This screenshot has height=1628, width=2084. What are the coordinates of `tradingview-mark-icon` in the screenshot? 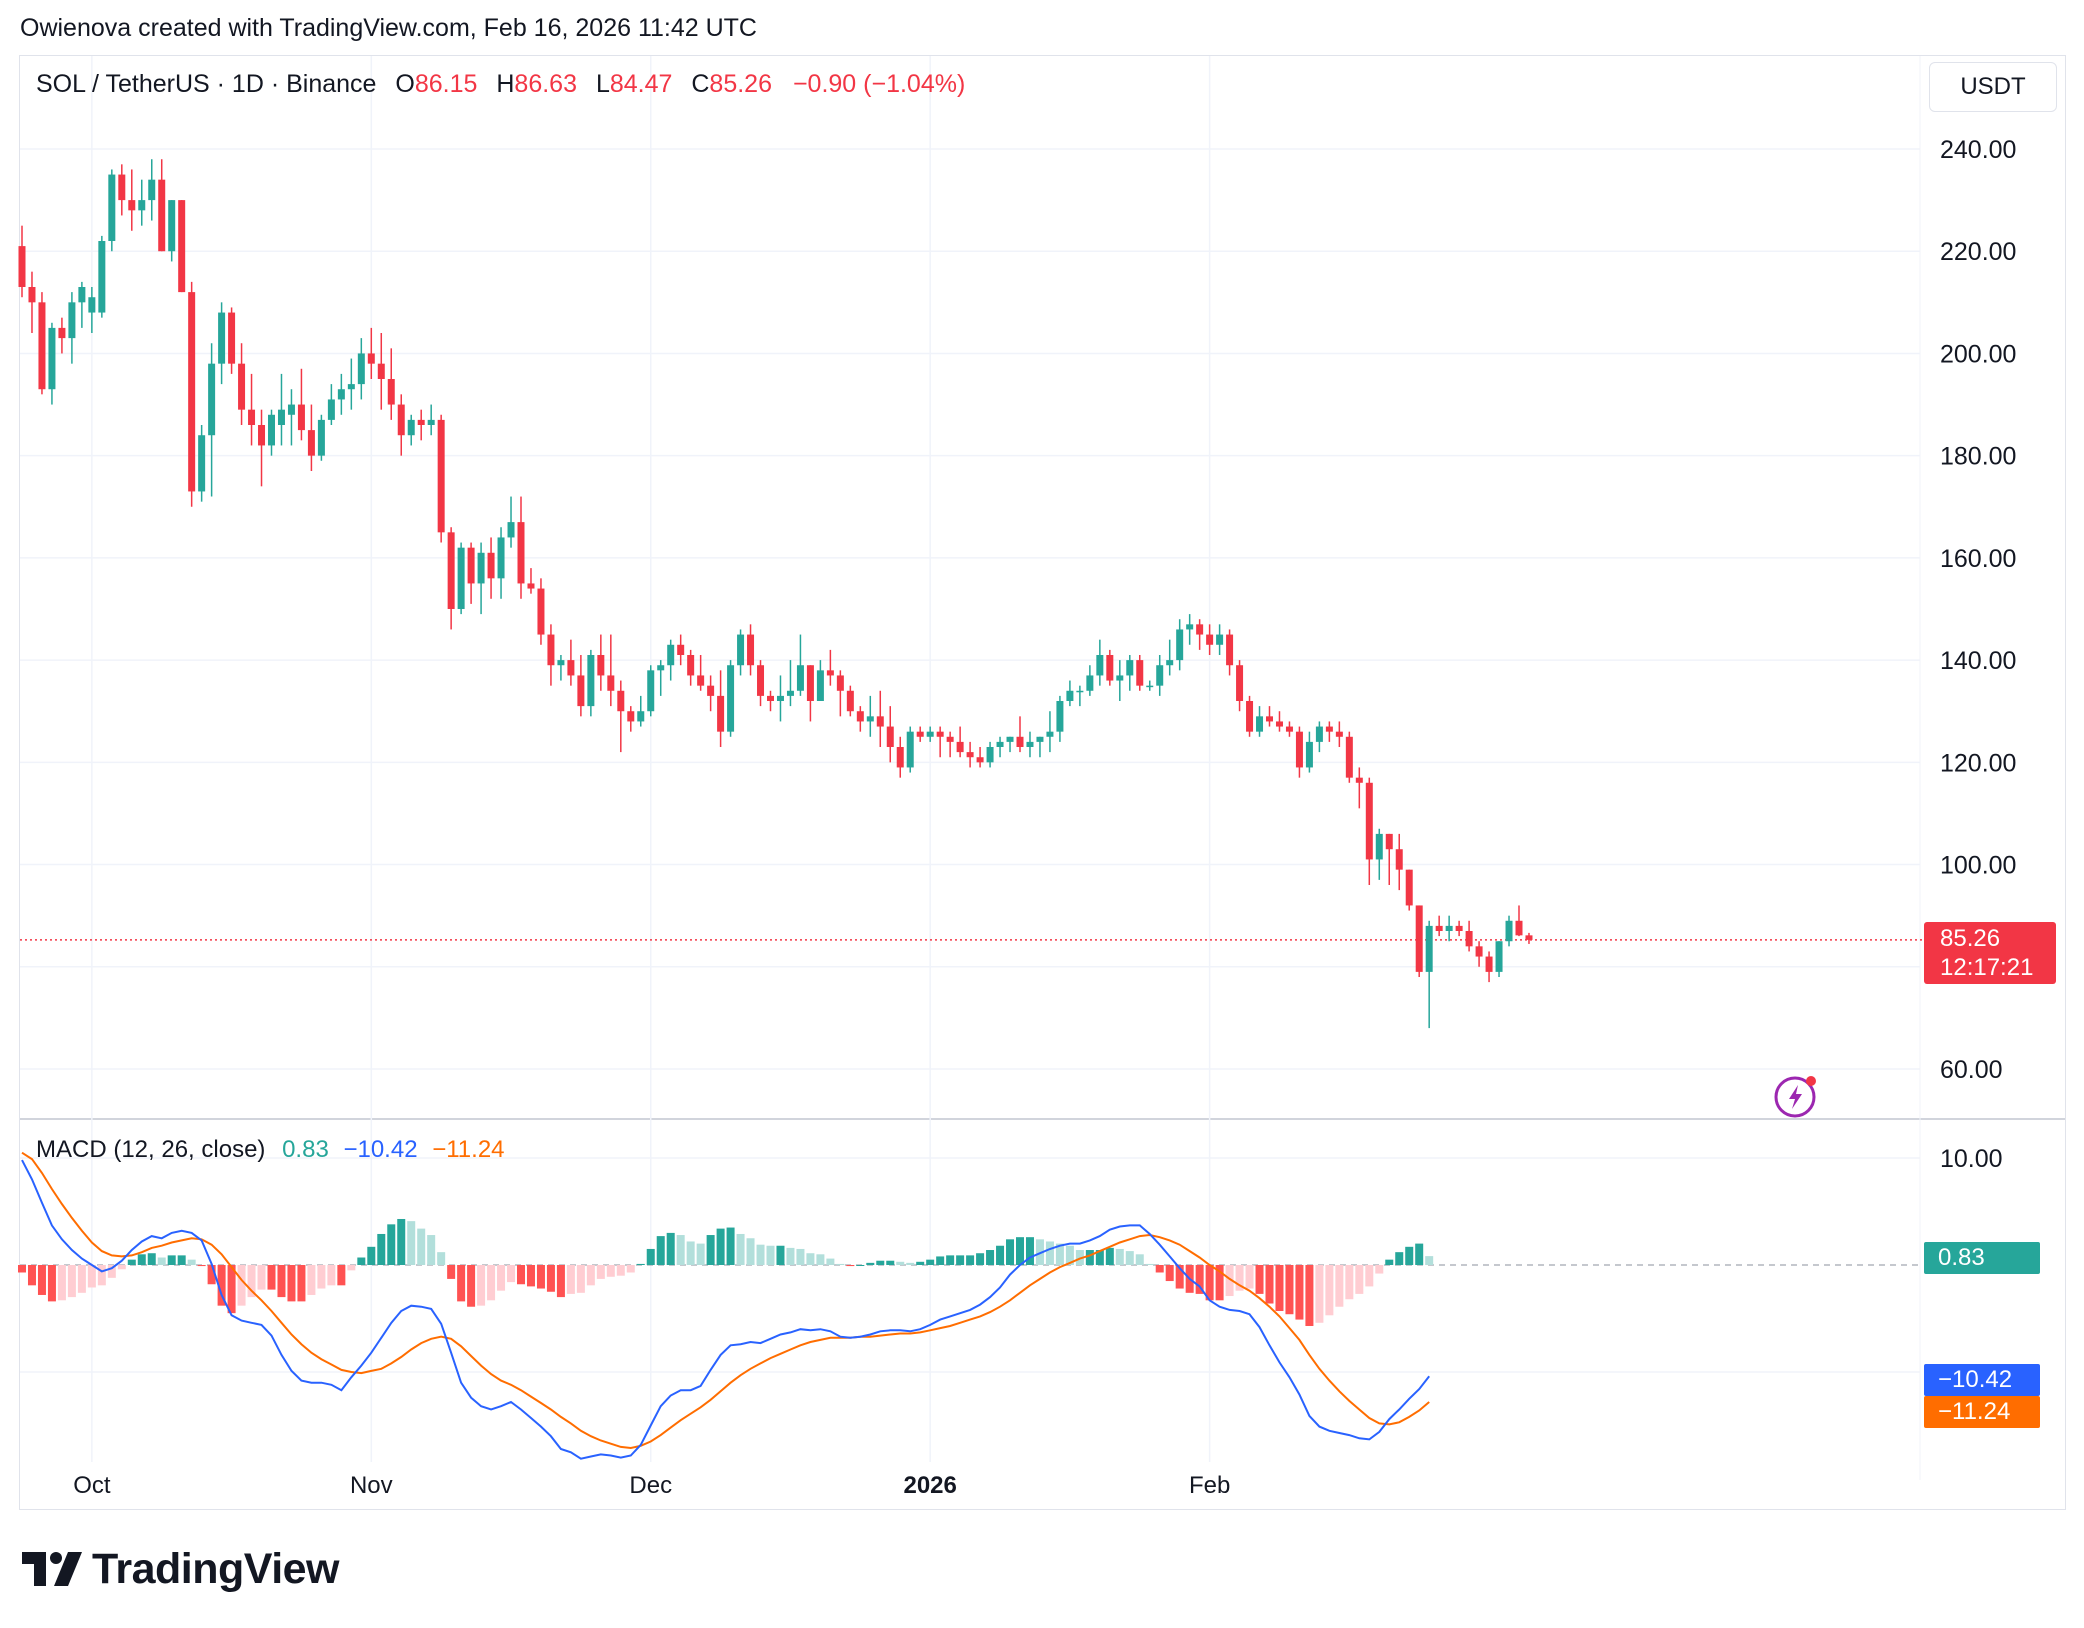 It's located at (52, 1569).